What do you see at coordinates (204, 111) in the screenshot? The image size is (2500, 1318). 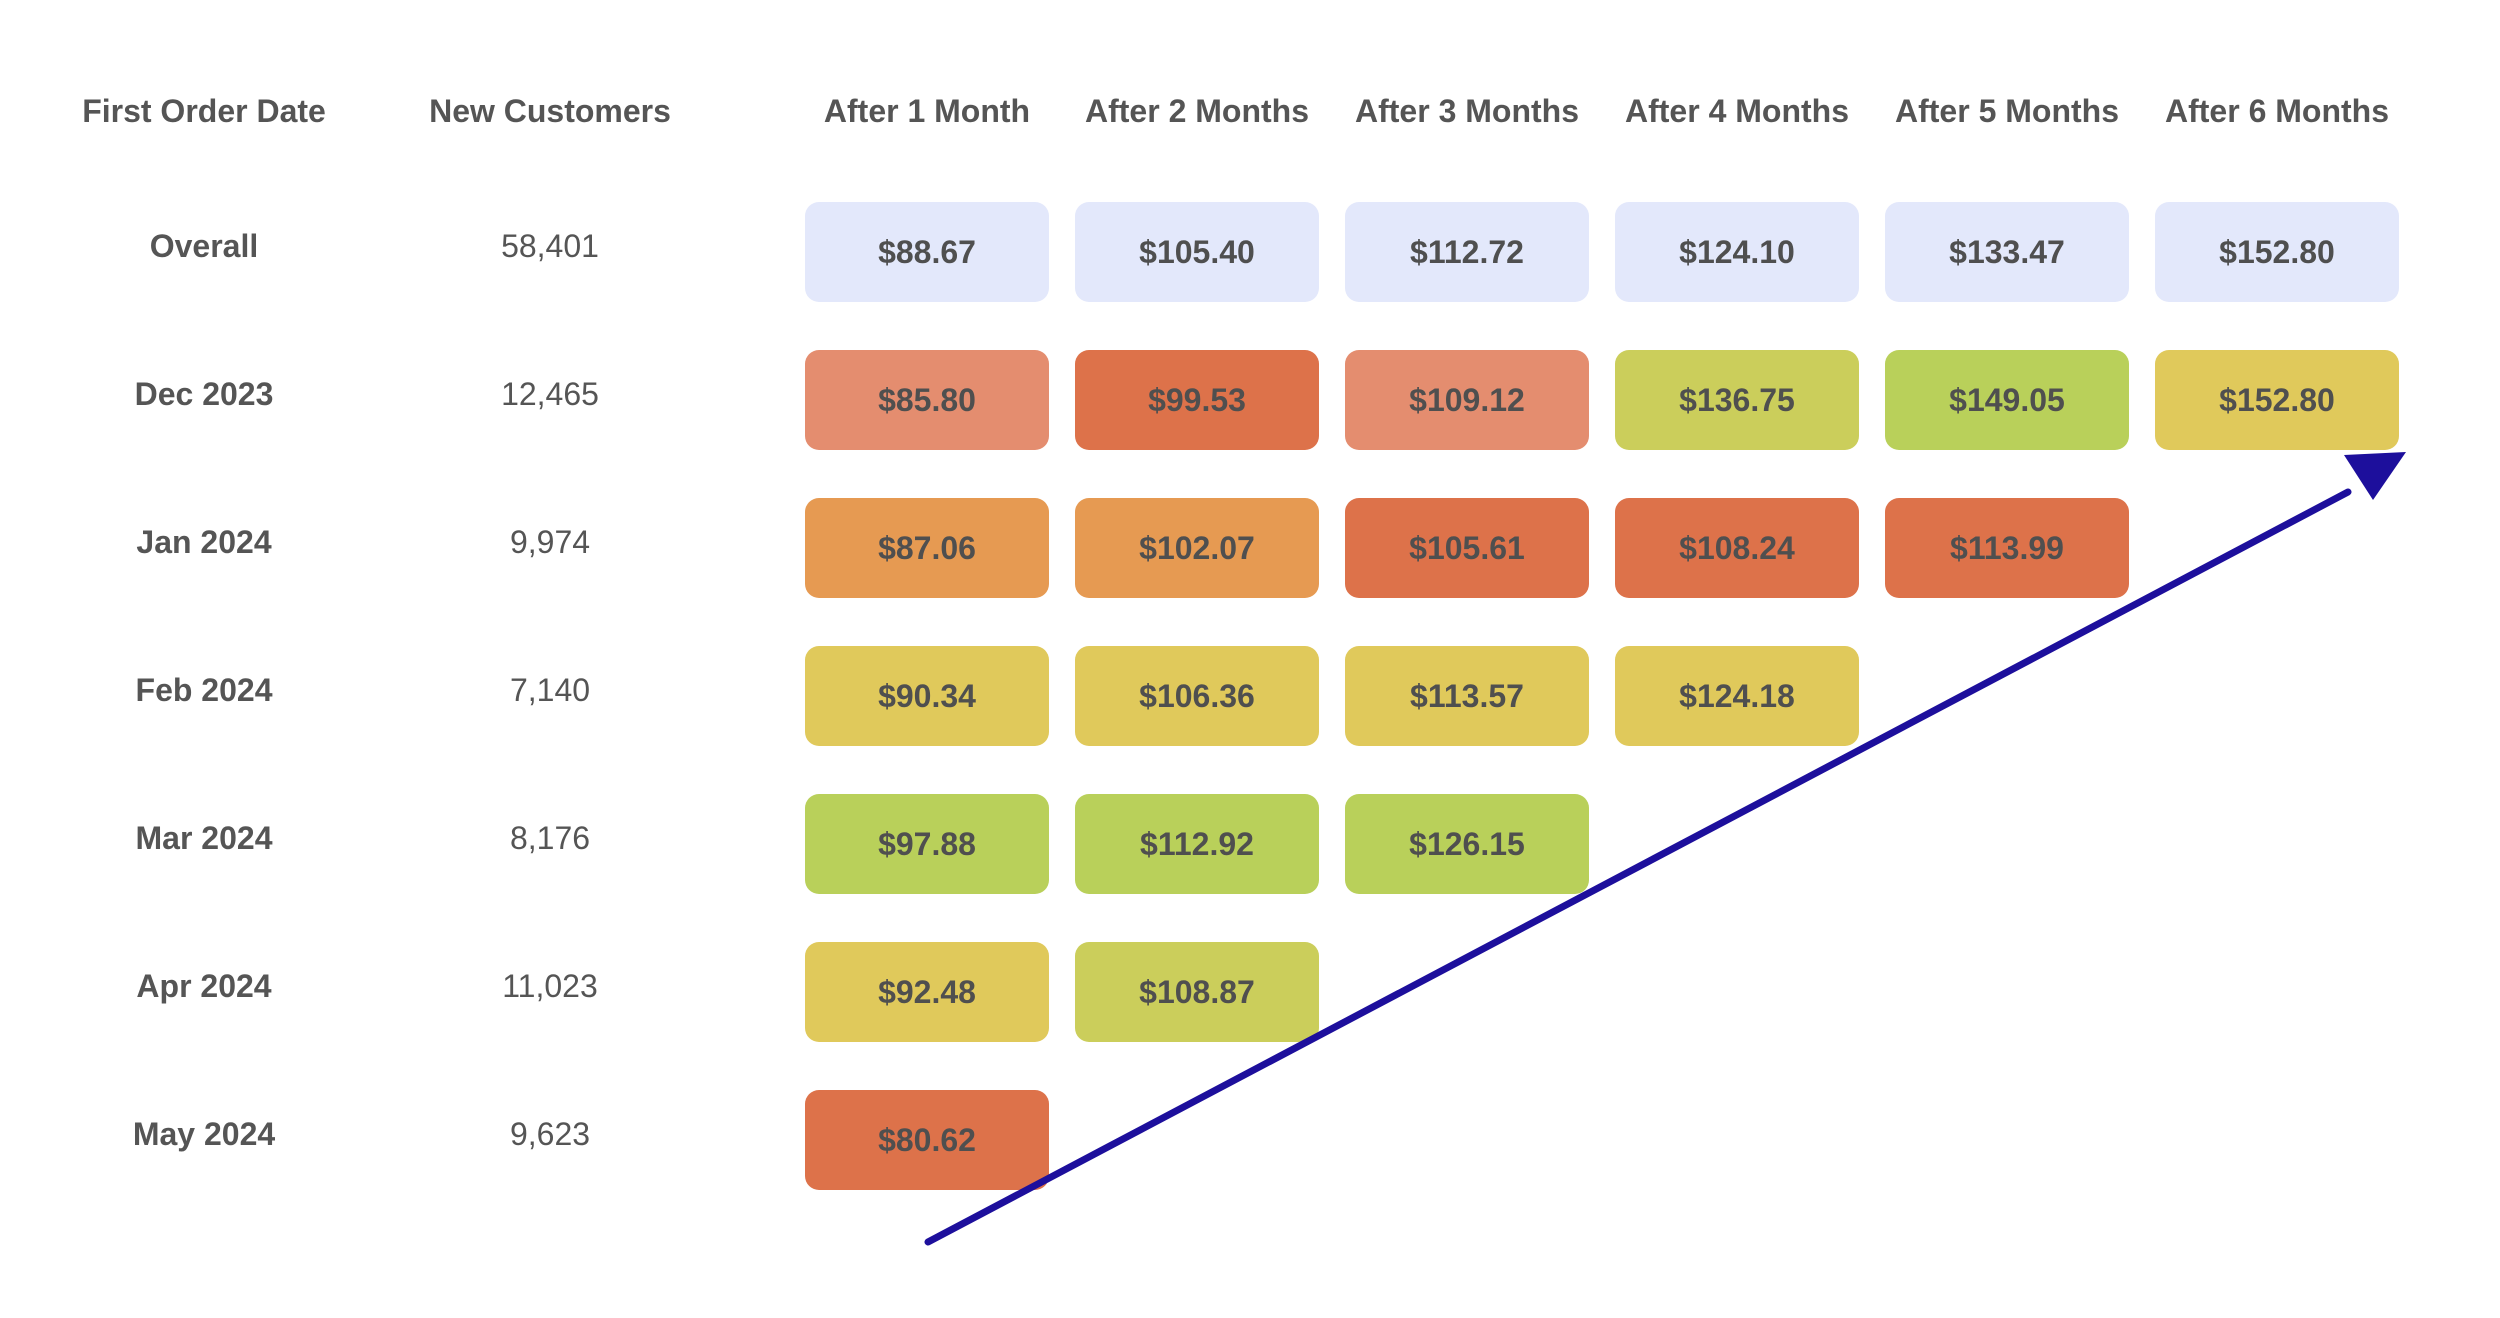 I see `header-first-order-date: First Order Date` at bounding box center [204, 111].